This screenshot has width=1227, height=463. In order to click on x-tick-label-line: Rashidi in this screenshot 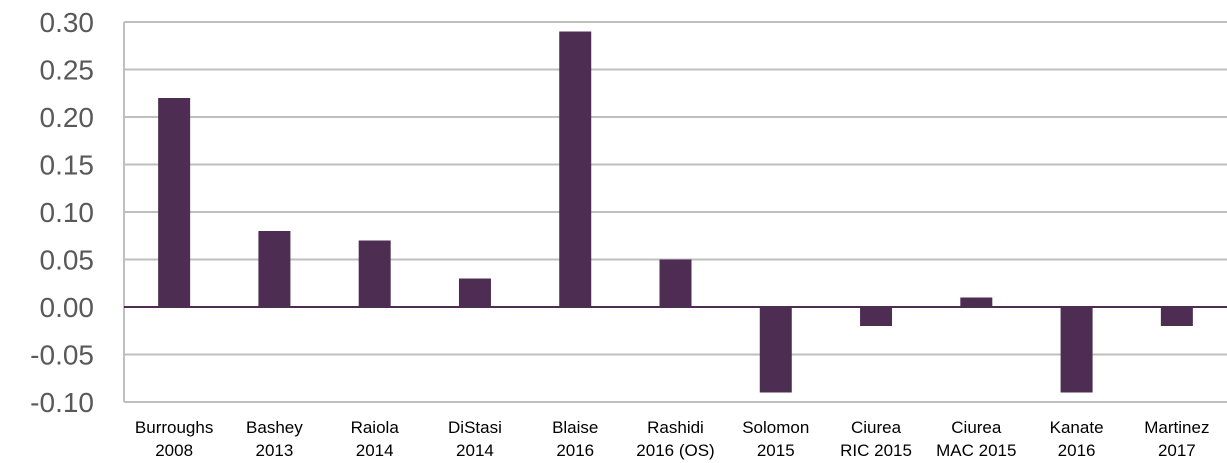, I will do `click(675, 427)`.